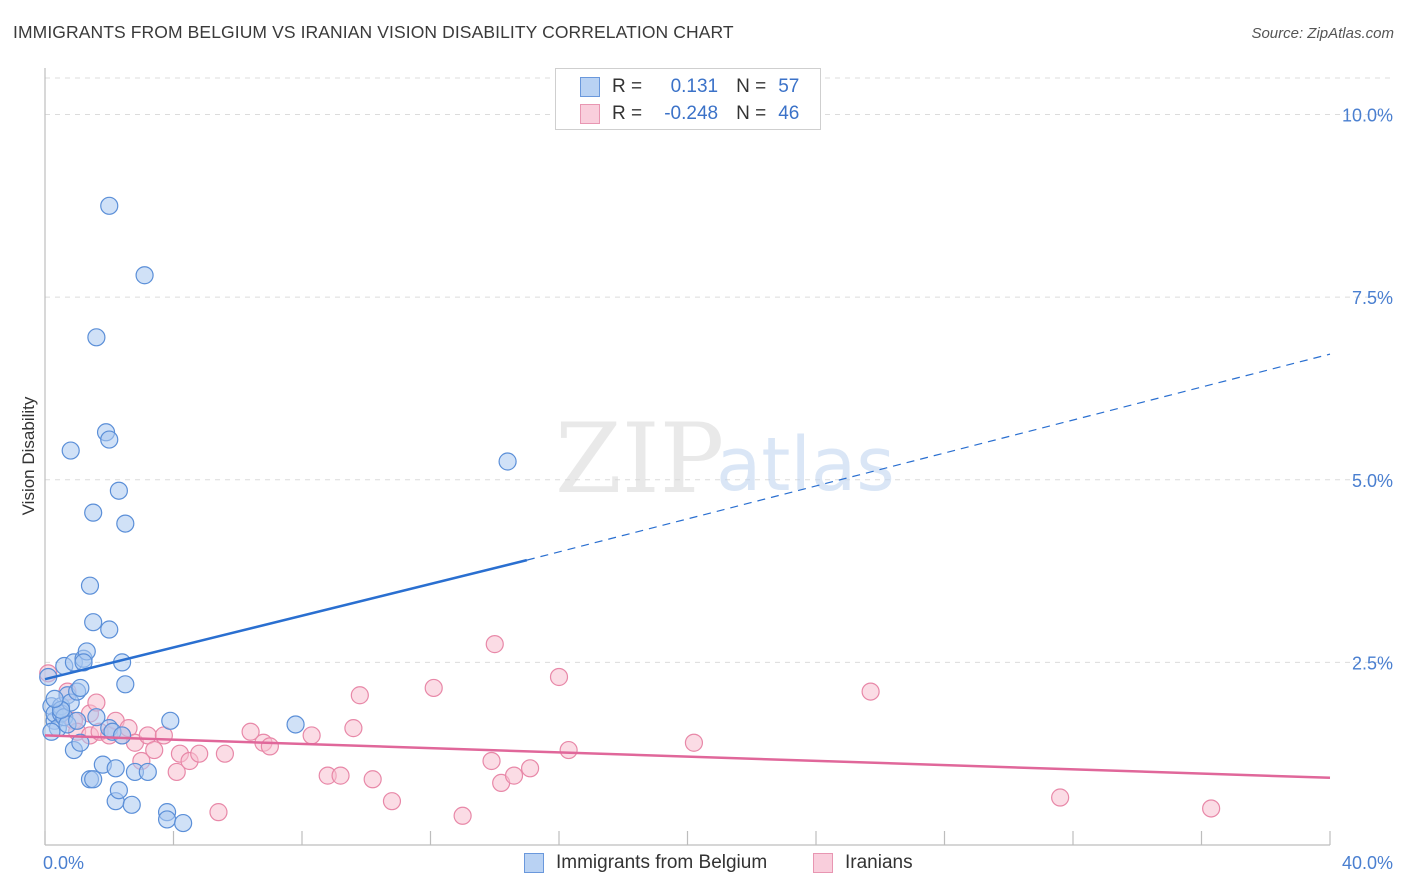 The height and width of the screenshot is (892, 1406). I want to click on y-axis-title: Vision Disability, so click(28, 455).